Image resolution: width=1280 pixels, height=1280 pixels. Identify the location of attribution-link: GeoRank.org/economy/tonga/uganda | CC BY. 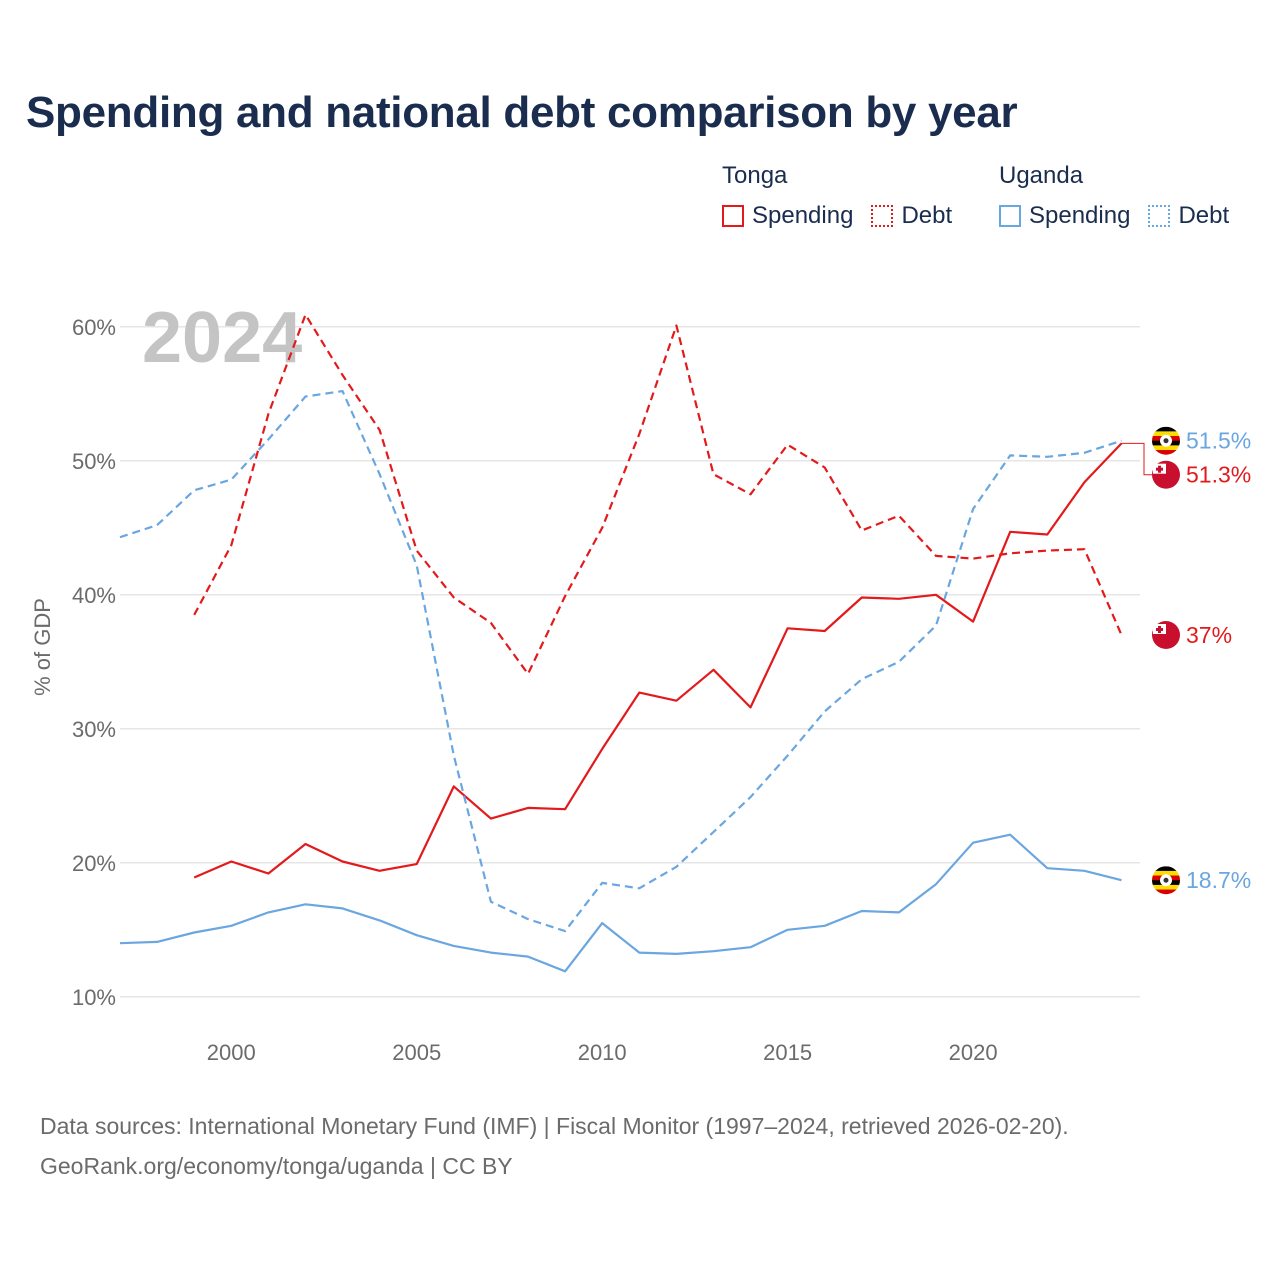
(276, 1166).